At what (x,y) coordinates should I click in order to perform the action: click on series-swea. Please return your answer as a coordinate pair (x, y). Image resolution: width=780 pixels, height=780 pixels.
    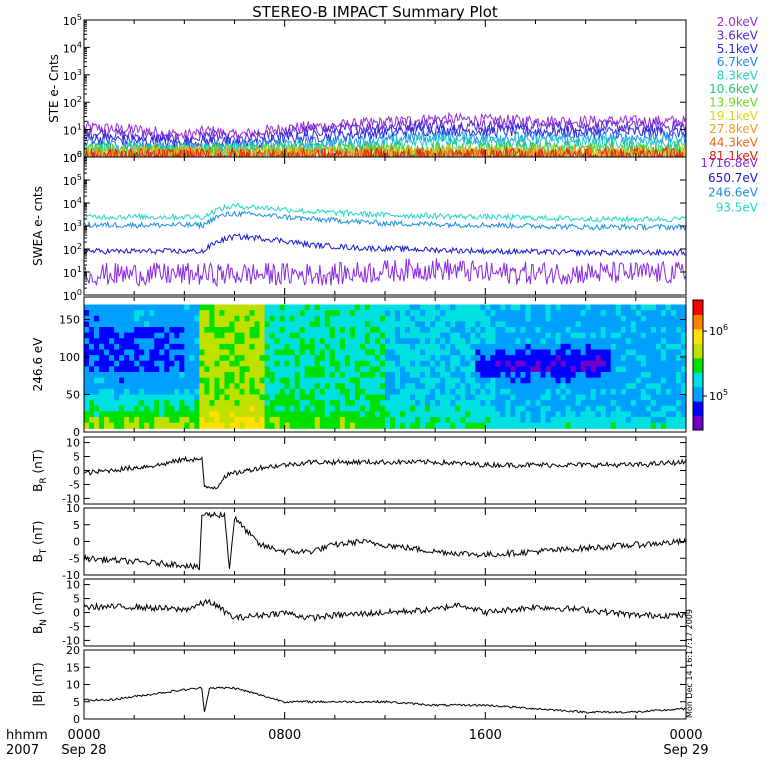
    Looking at the image, I should click on (385, 245).